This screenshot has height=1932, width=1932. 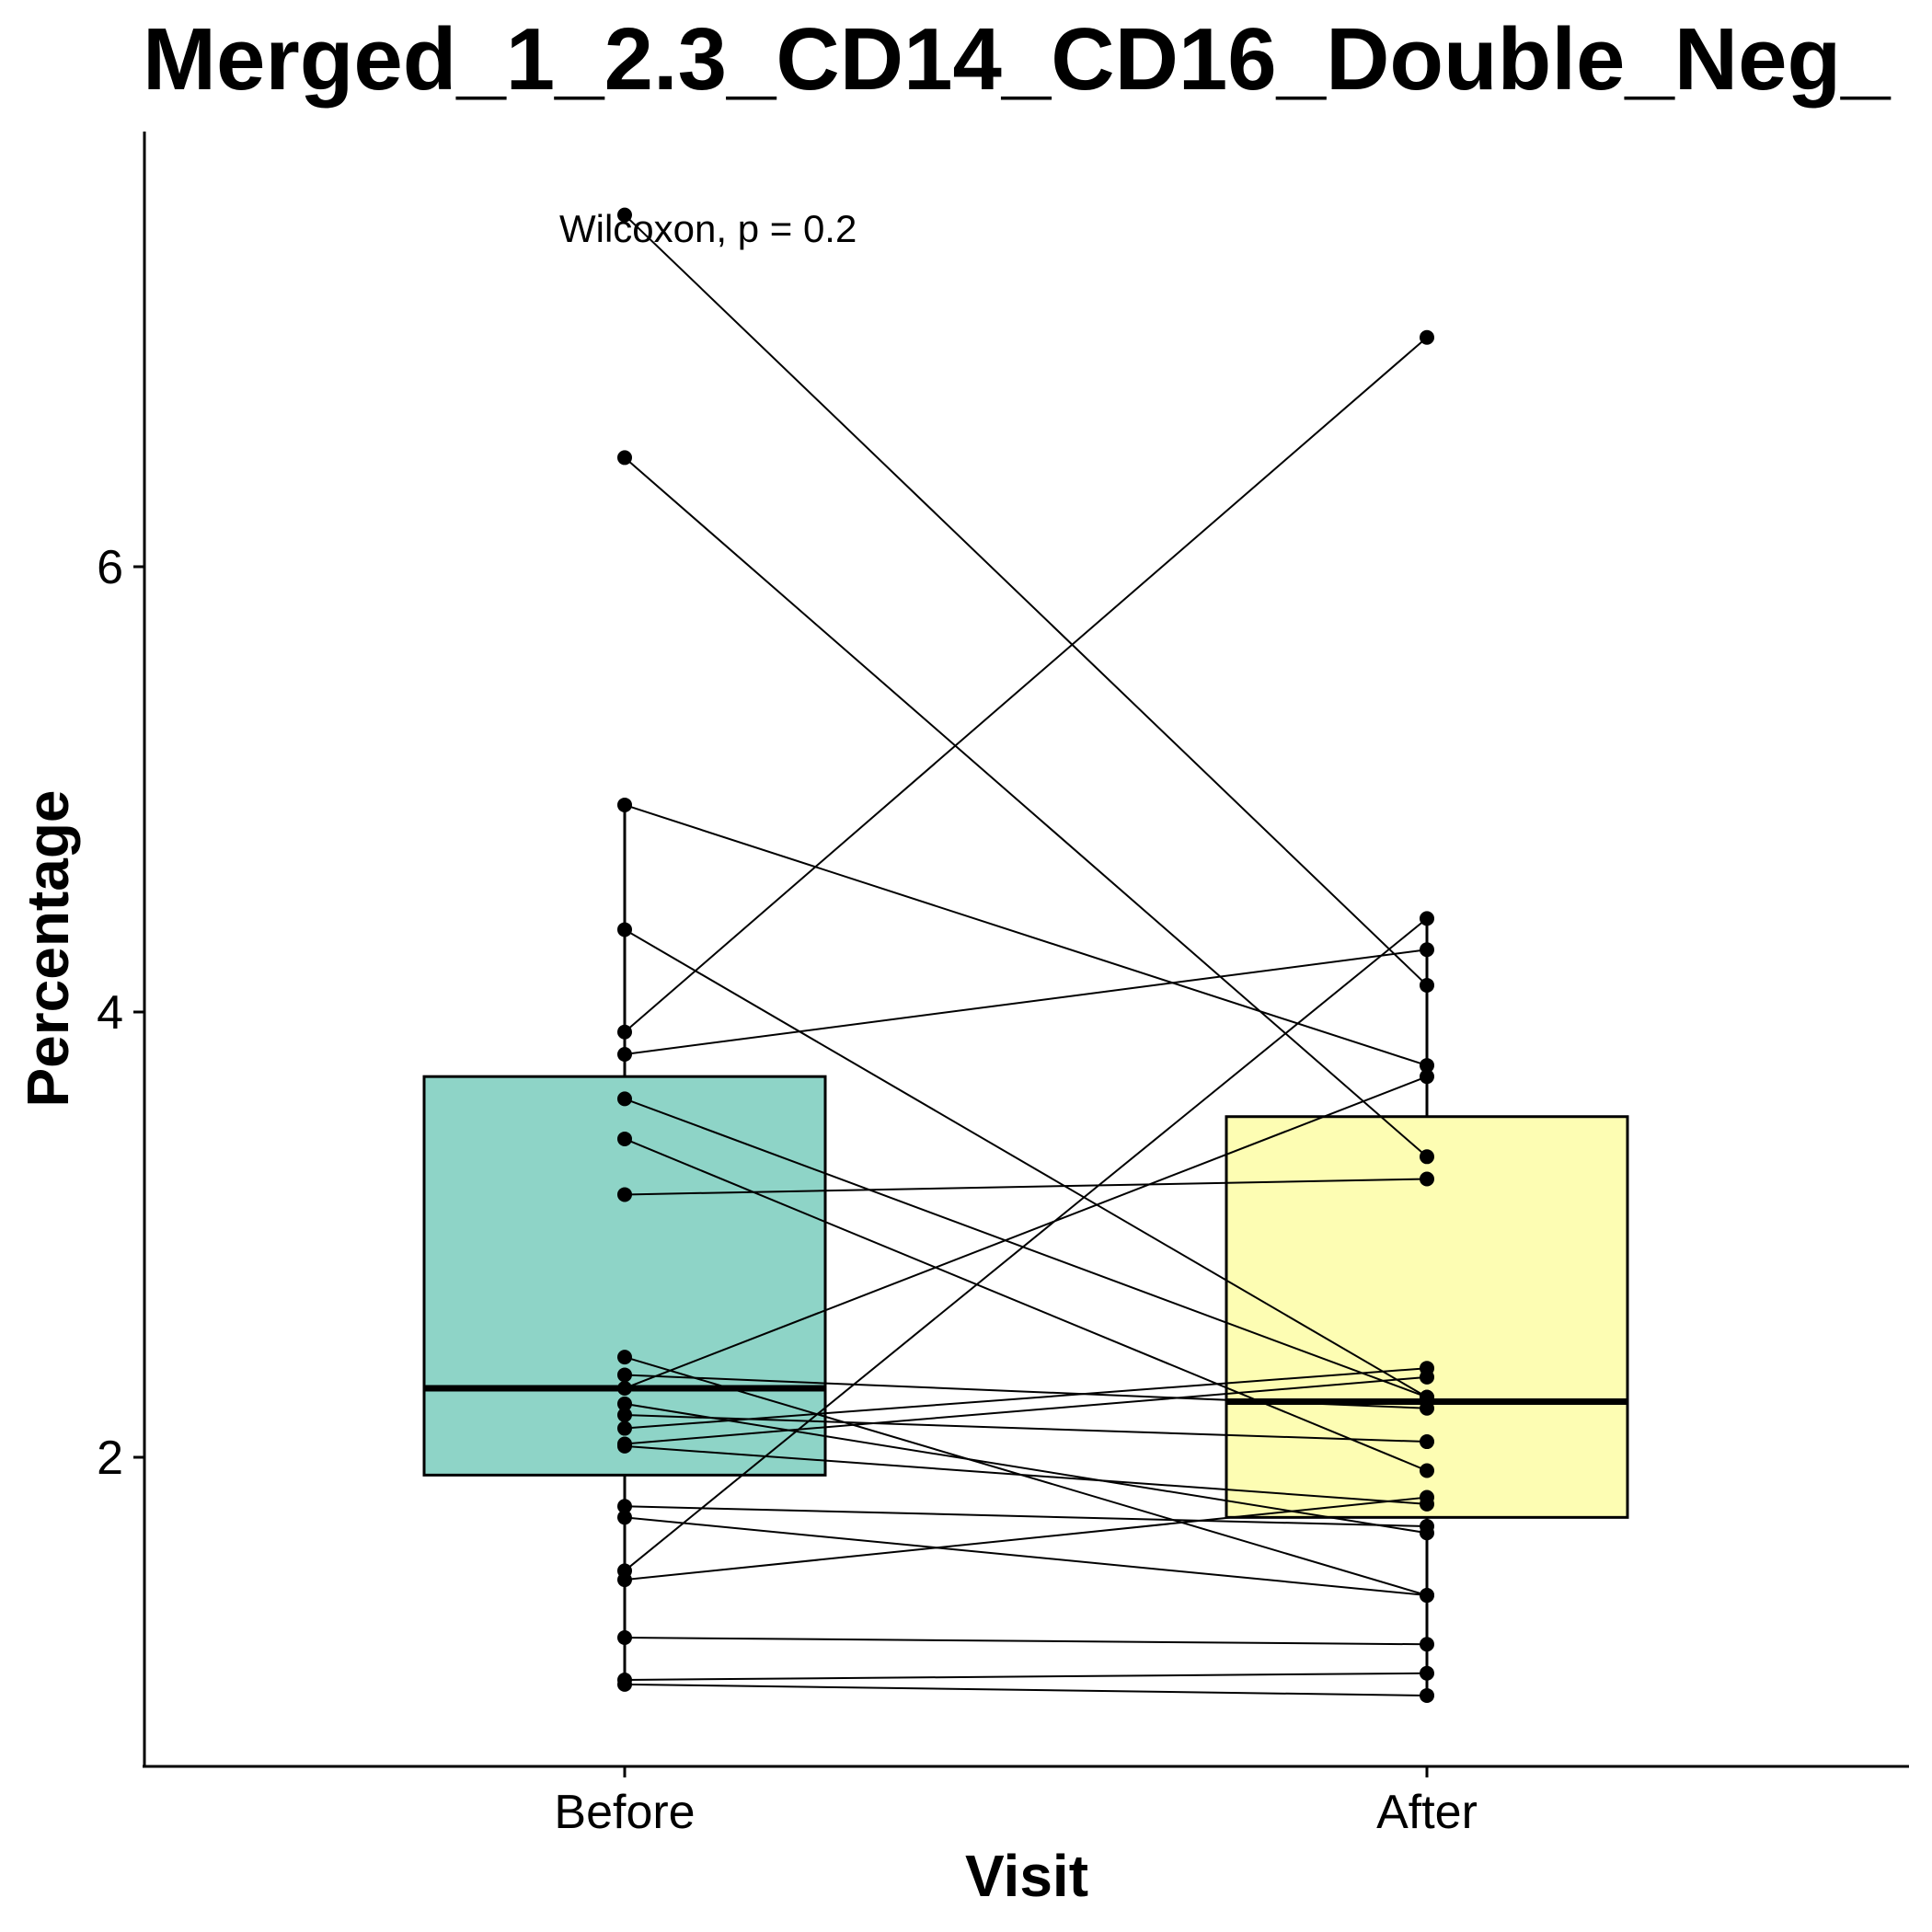 What do you see at coordinates (1016, 1802) in the screenshot?
I see `x-axis-ticks: Before After` at bounding box center [1016, 1802].